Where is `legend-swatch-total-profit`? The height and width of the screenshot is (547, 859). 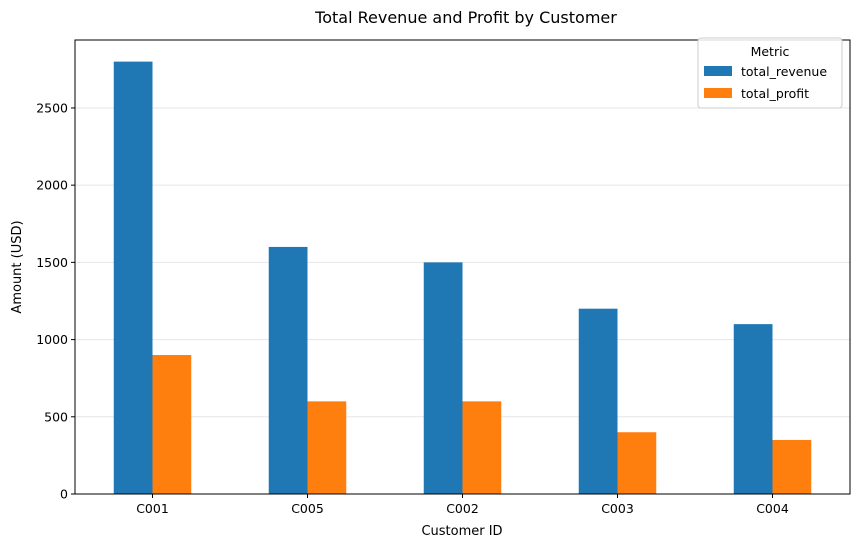
legend-swatch-total-profit is located at coordinates (718, 93).